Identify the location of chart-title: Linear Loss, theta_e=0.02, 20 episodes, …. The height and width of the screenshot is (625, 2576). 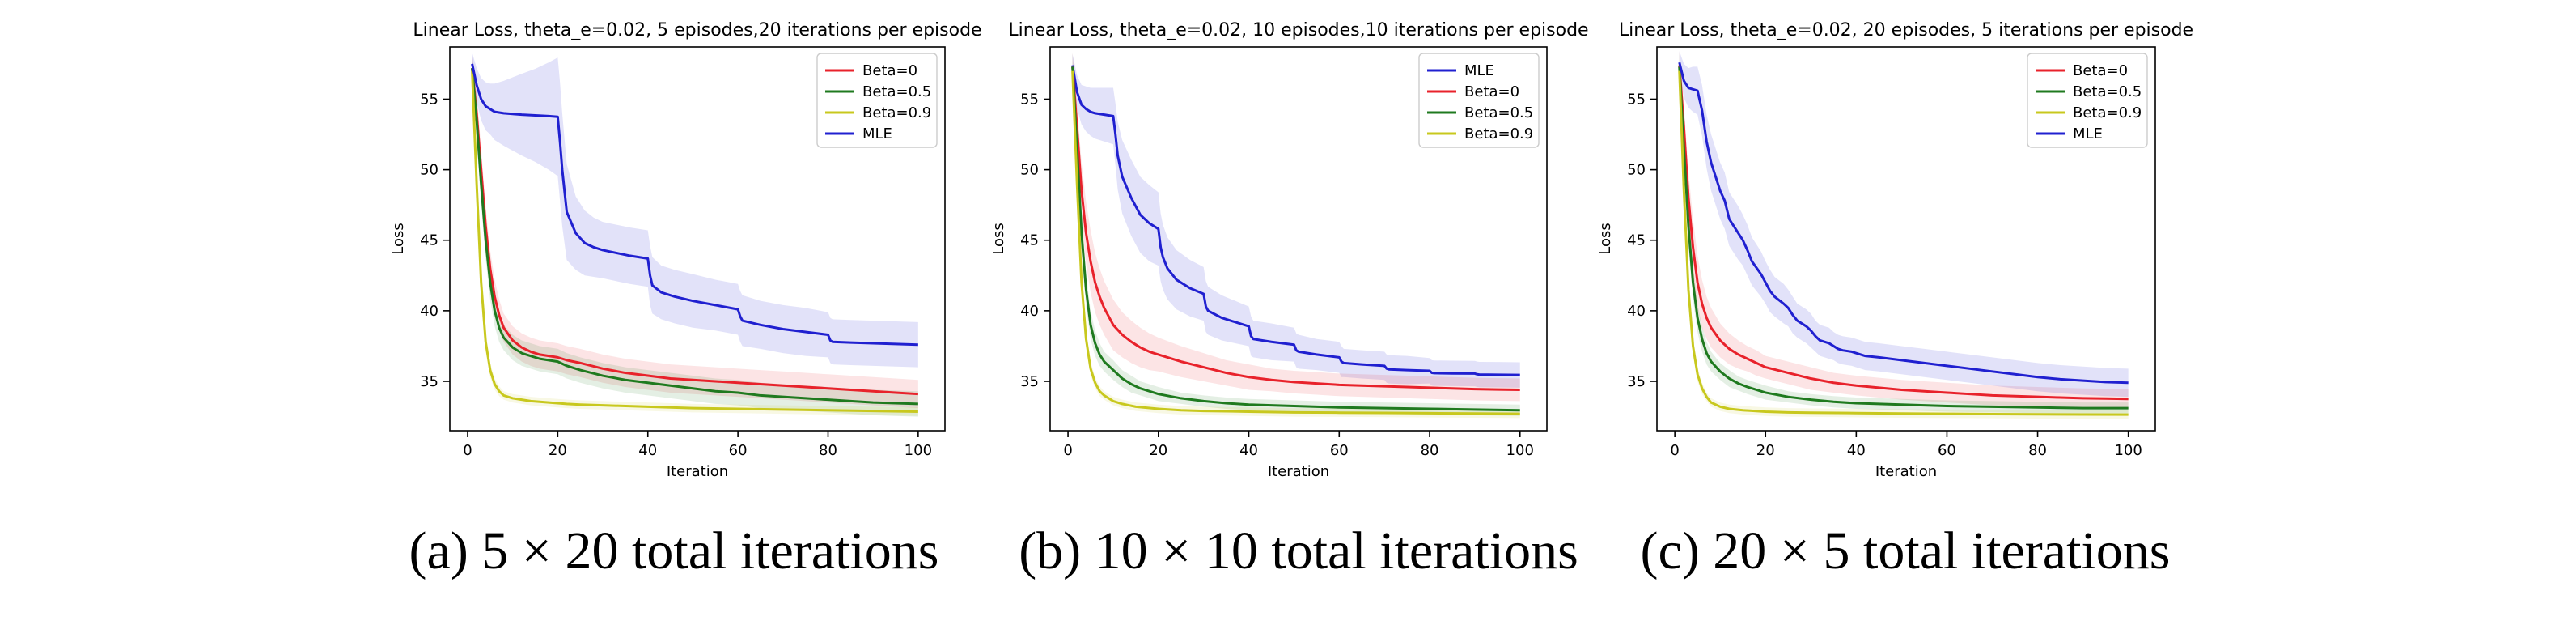
(1906, 30).